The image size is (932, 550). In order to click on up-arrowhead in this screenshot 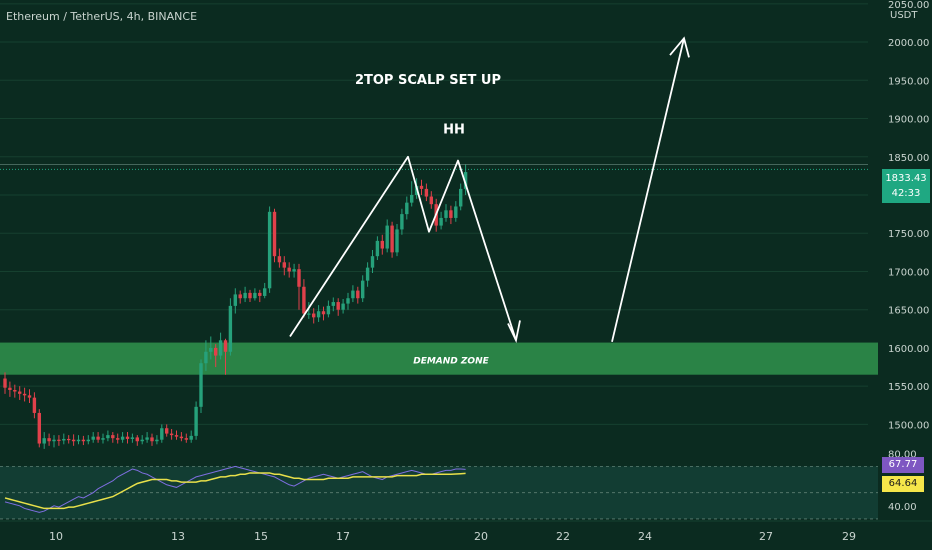, I will do `click(679, 47)`.